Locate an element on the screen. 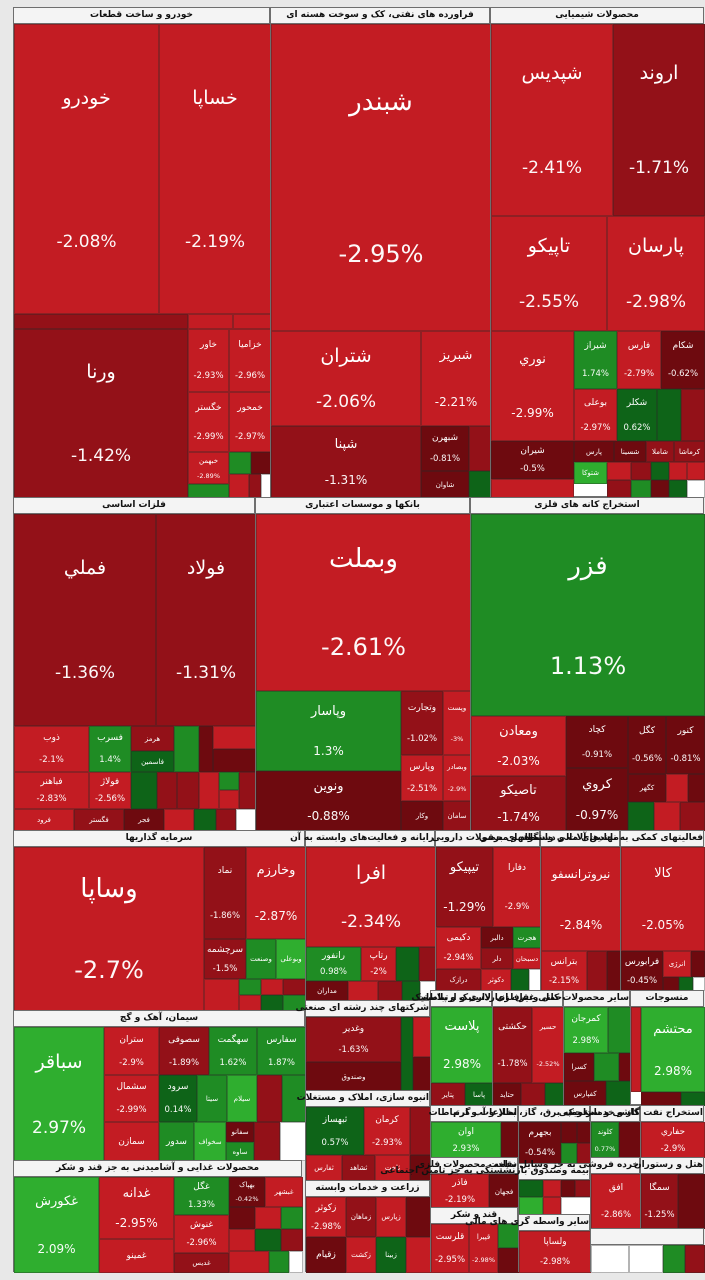 The height and width of the screenshot is (1280, 705). tile-سمازن: سمازن is located at coordinates (131, 1141).